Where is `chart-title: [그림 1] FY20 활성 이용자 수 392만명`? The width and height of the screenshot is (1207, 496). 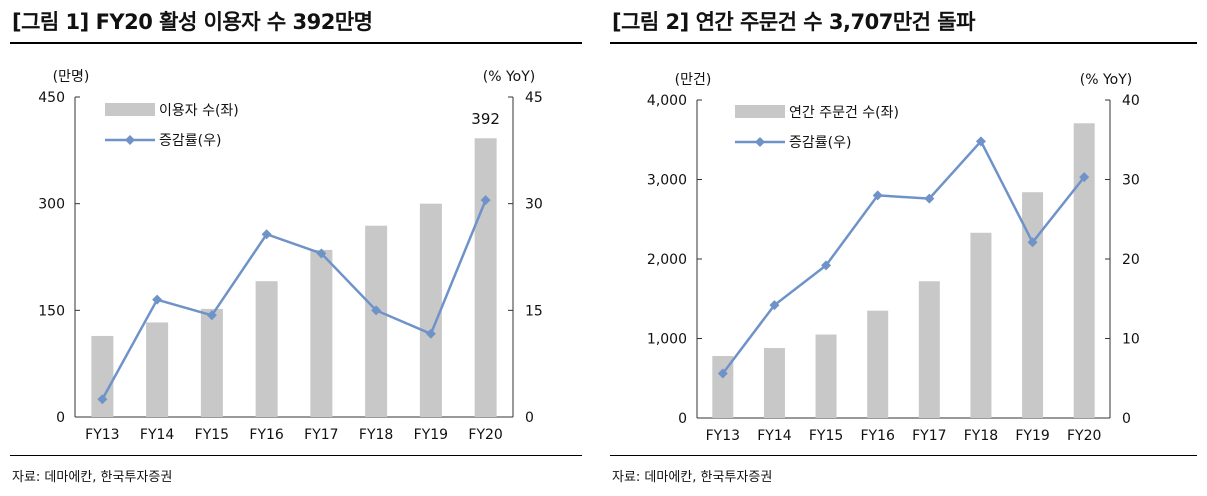 chart-title: [그림 1] FY20 활성 이용자 수 392만명 is located at coordinates (192, 22).